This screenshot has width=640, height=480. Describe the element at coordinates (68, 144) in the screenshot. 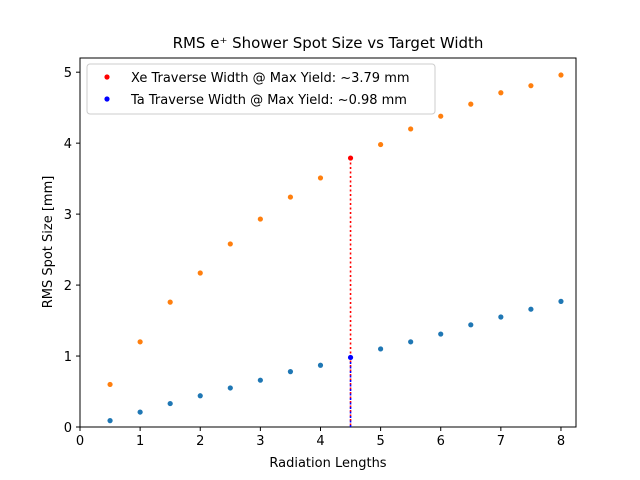

I see `y-tick-label: 4` at that location.